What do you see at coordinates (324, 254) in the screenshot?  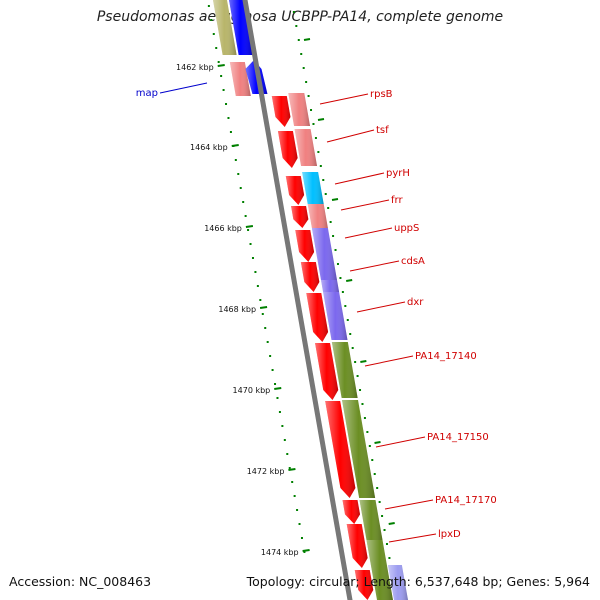 I see `cog-block-uppS-shade` at bounding box center [324, 254].